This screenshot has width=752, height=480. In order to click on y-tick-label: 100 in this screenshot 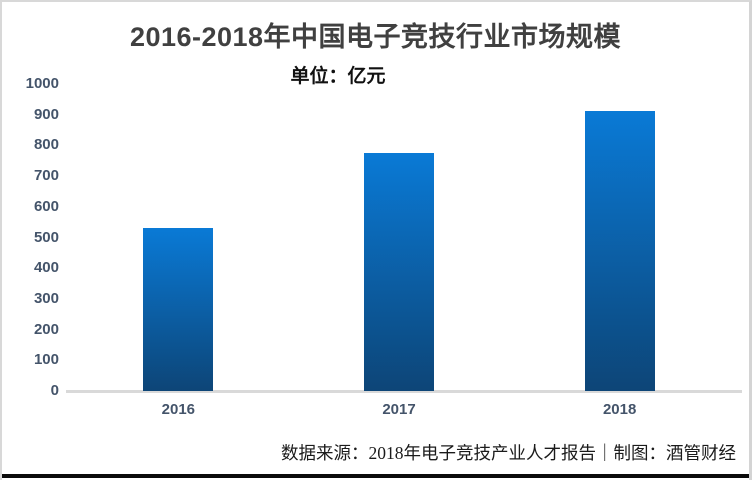, I will do `click(46, 360)`.